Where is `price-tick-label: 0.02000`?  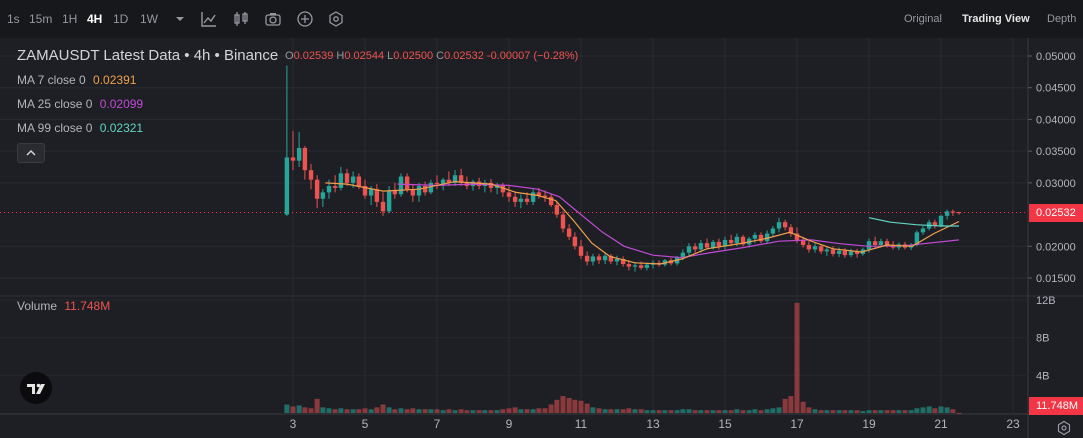 price-tick-label: 0.02000 is located at coordinates (1056, 247).